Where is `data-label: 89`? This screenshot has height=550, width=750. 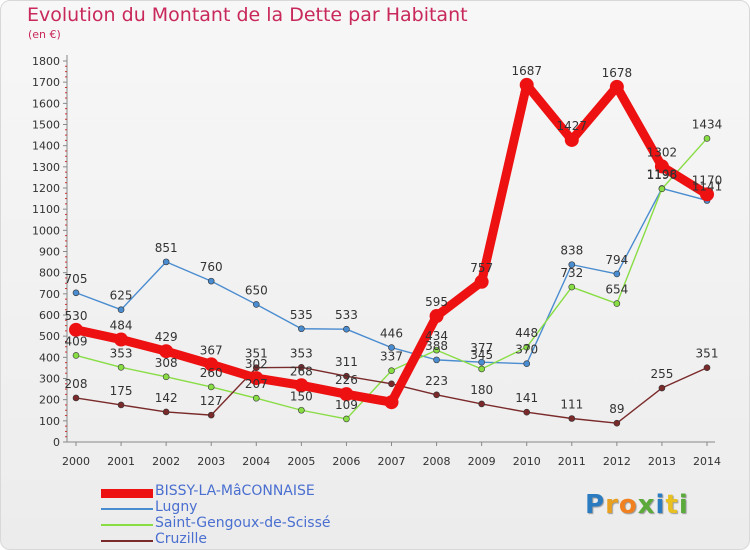
data-label: 89 is located at coordinates (616, 409).